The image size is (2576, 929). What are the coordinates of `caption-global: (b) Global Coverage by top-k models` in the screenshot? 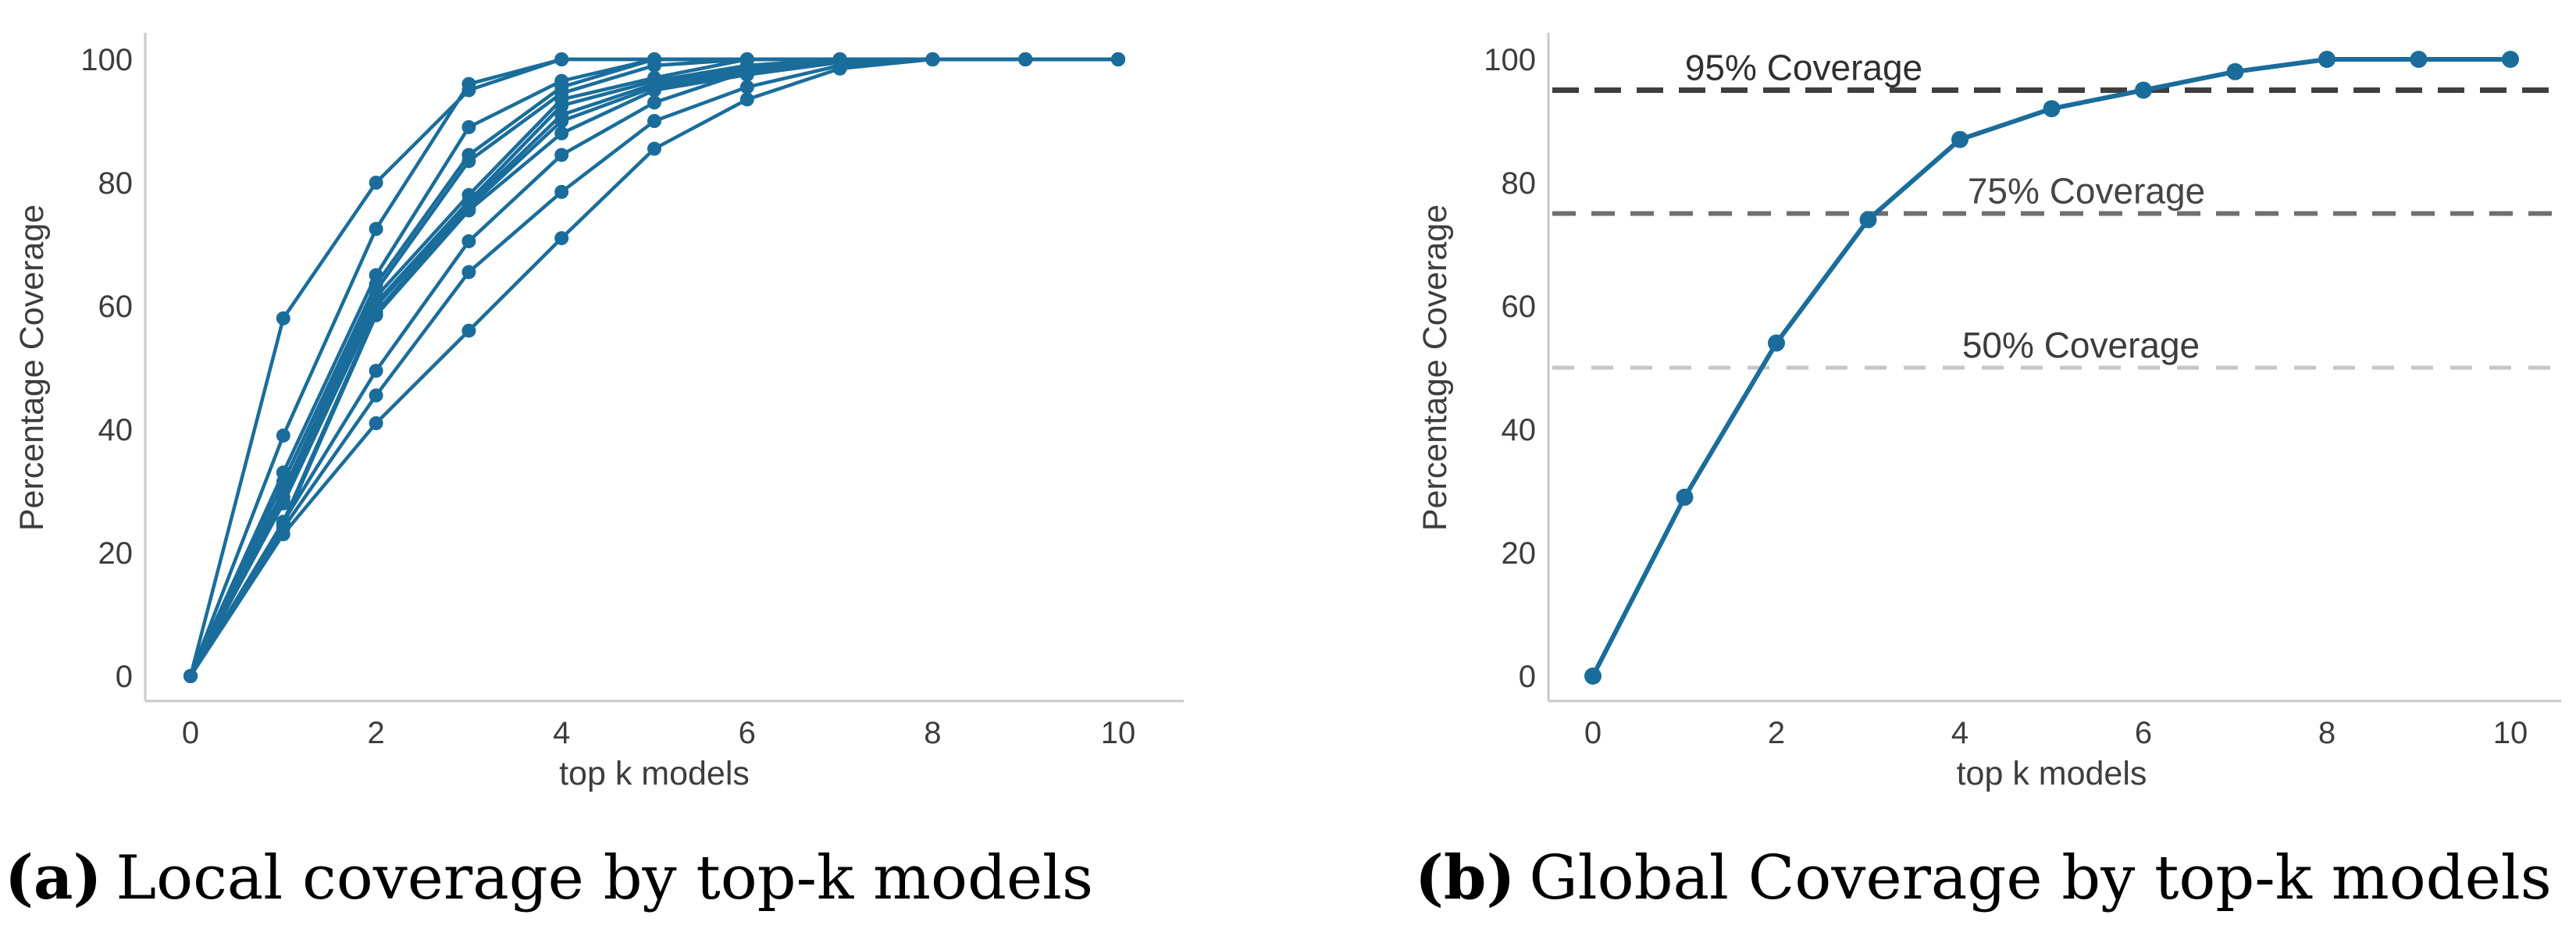 It's located at (1984, 879).